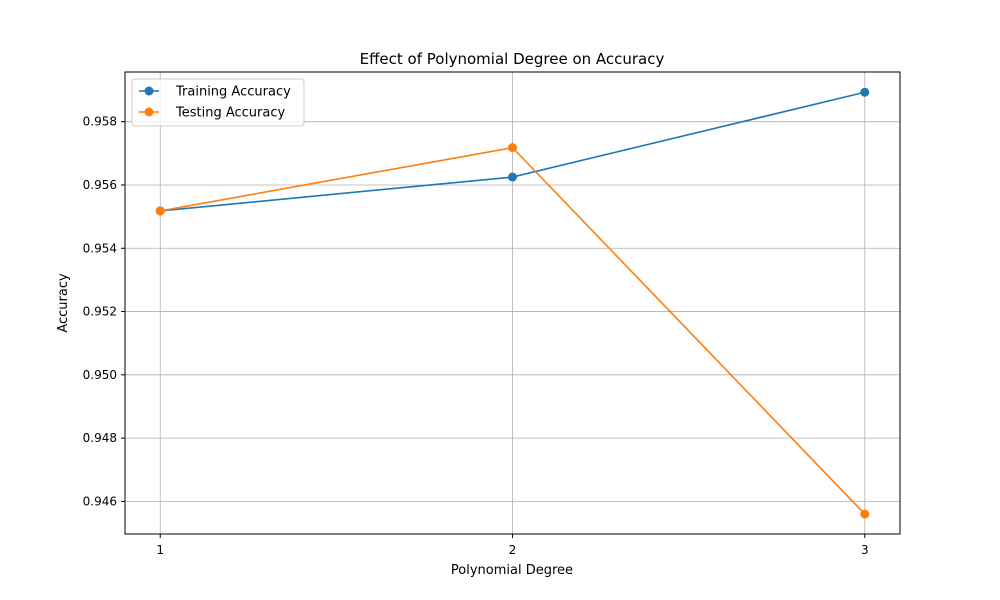  What do you see at coordinates (100, 122) in the screenshot?
I see `y-tick-label: 0.958` at bounding box center [100, 122].